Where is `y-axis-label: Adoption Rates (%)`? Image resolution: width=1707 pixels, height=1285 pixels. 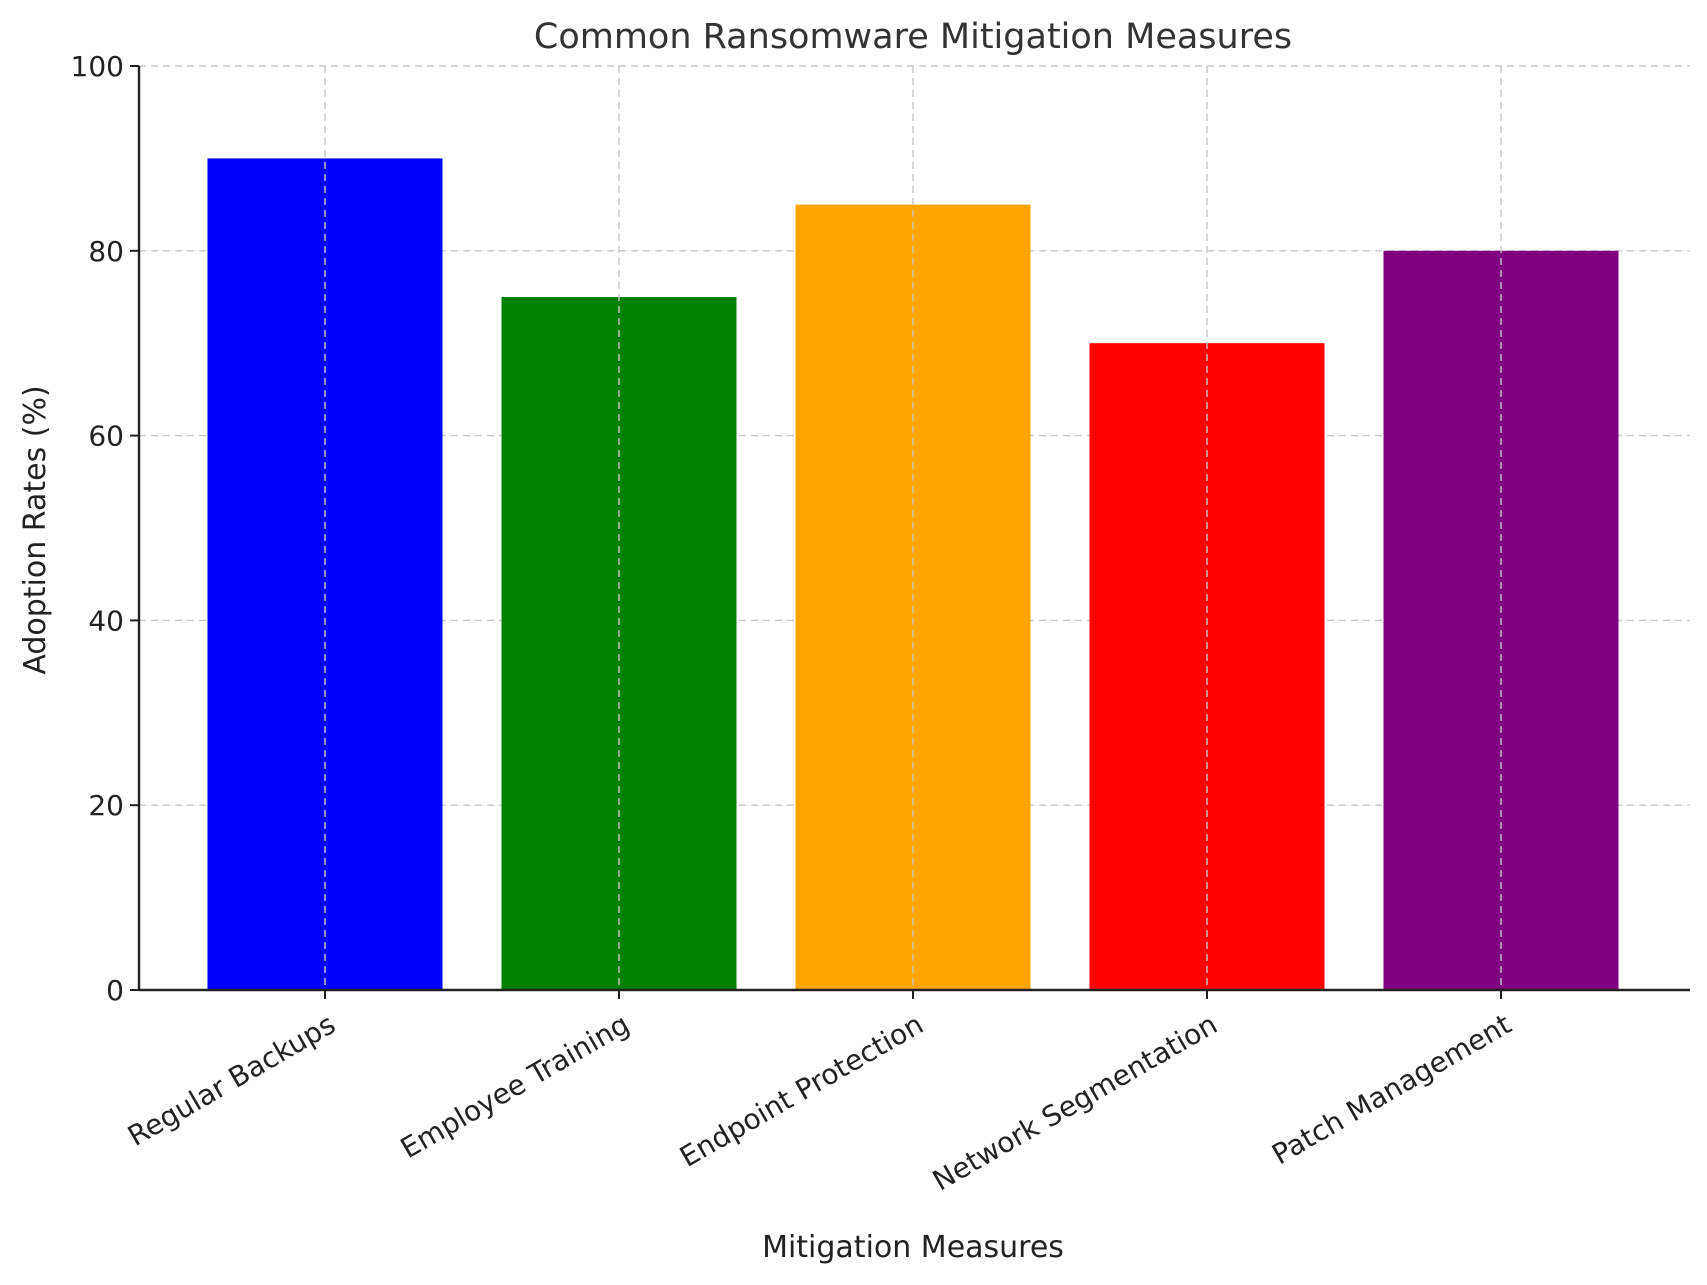
y-axis-label: Adoption Rates (%) is located at coordinates (35, 529).